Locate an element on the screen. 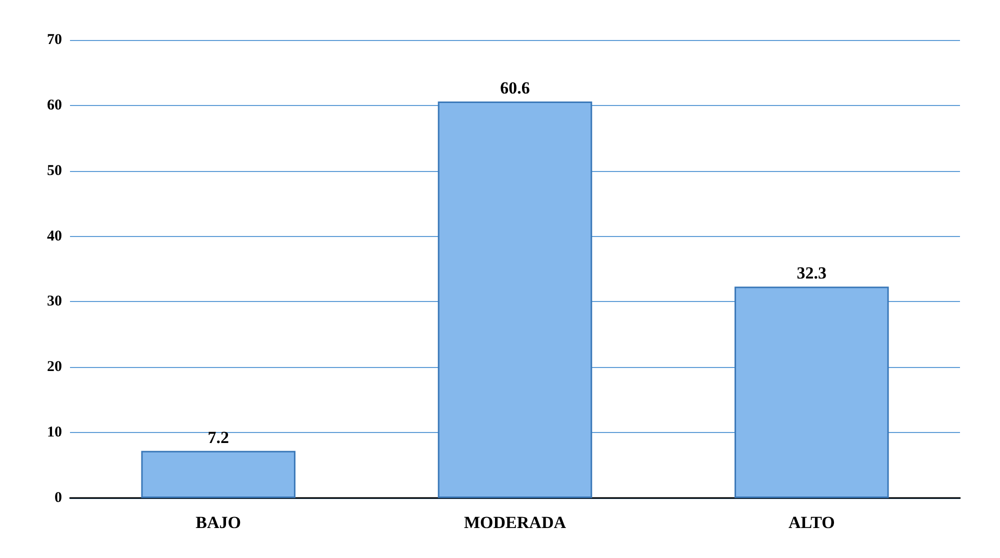 This screenshot has height=558, width=1000. data-label: 32.3 is located at coordinates (811, 273).